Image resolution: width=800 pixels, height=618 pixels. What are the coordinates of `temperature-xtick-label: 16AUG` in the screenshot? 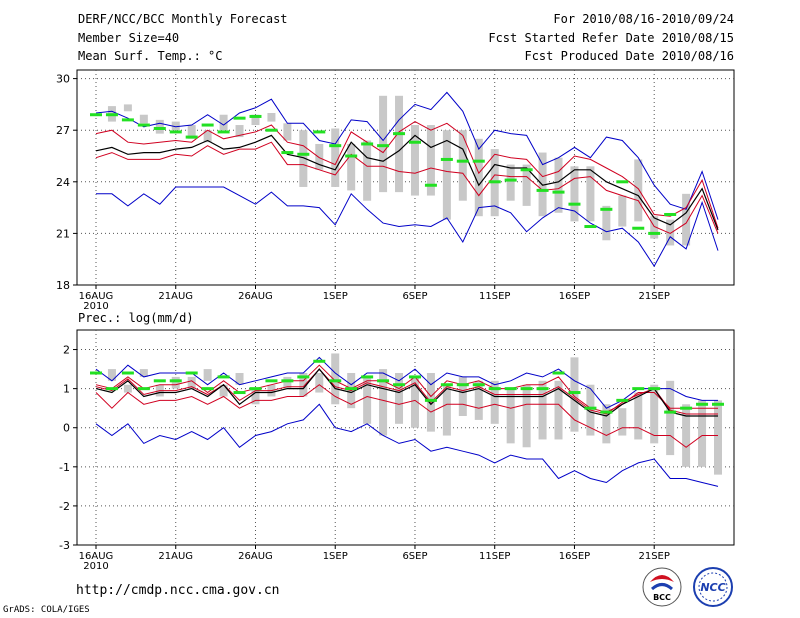 It's located at (96, 296).